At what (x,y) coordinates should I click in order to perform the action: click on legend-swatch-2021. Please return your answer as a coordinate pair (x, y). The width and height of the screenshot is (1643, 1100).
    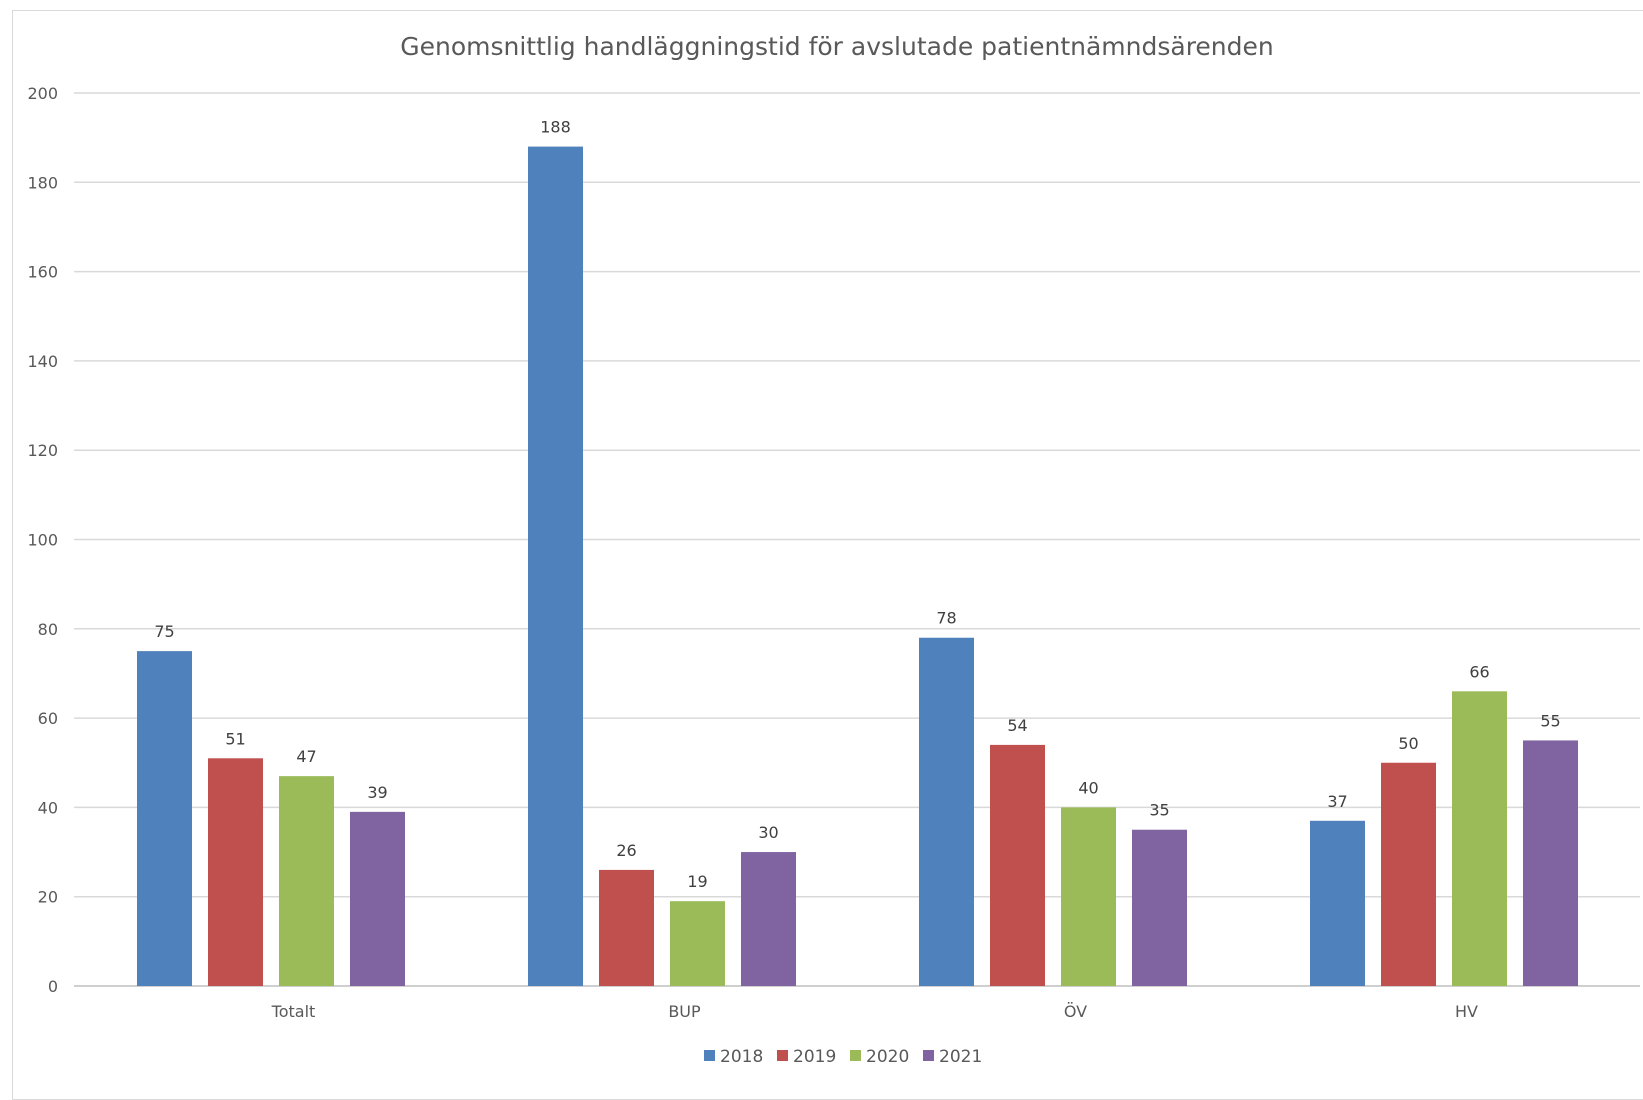
    Looking at the image, I should click on (928, 1055).